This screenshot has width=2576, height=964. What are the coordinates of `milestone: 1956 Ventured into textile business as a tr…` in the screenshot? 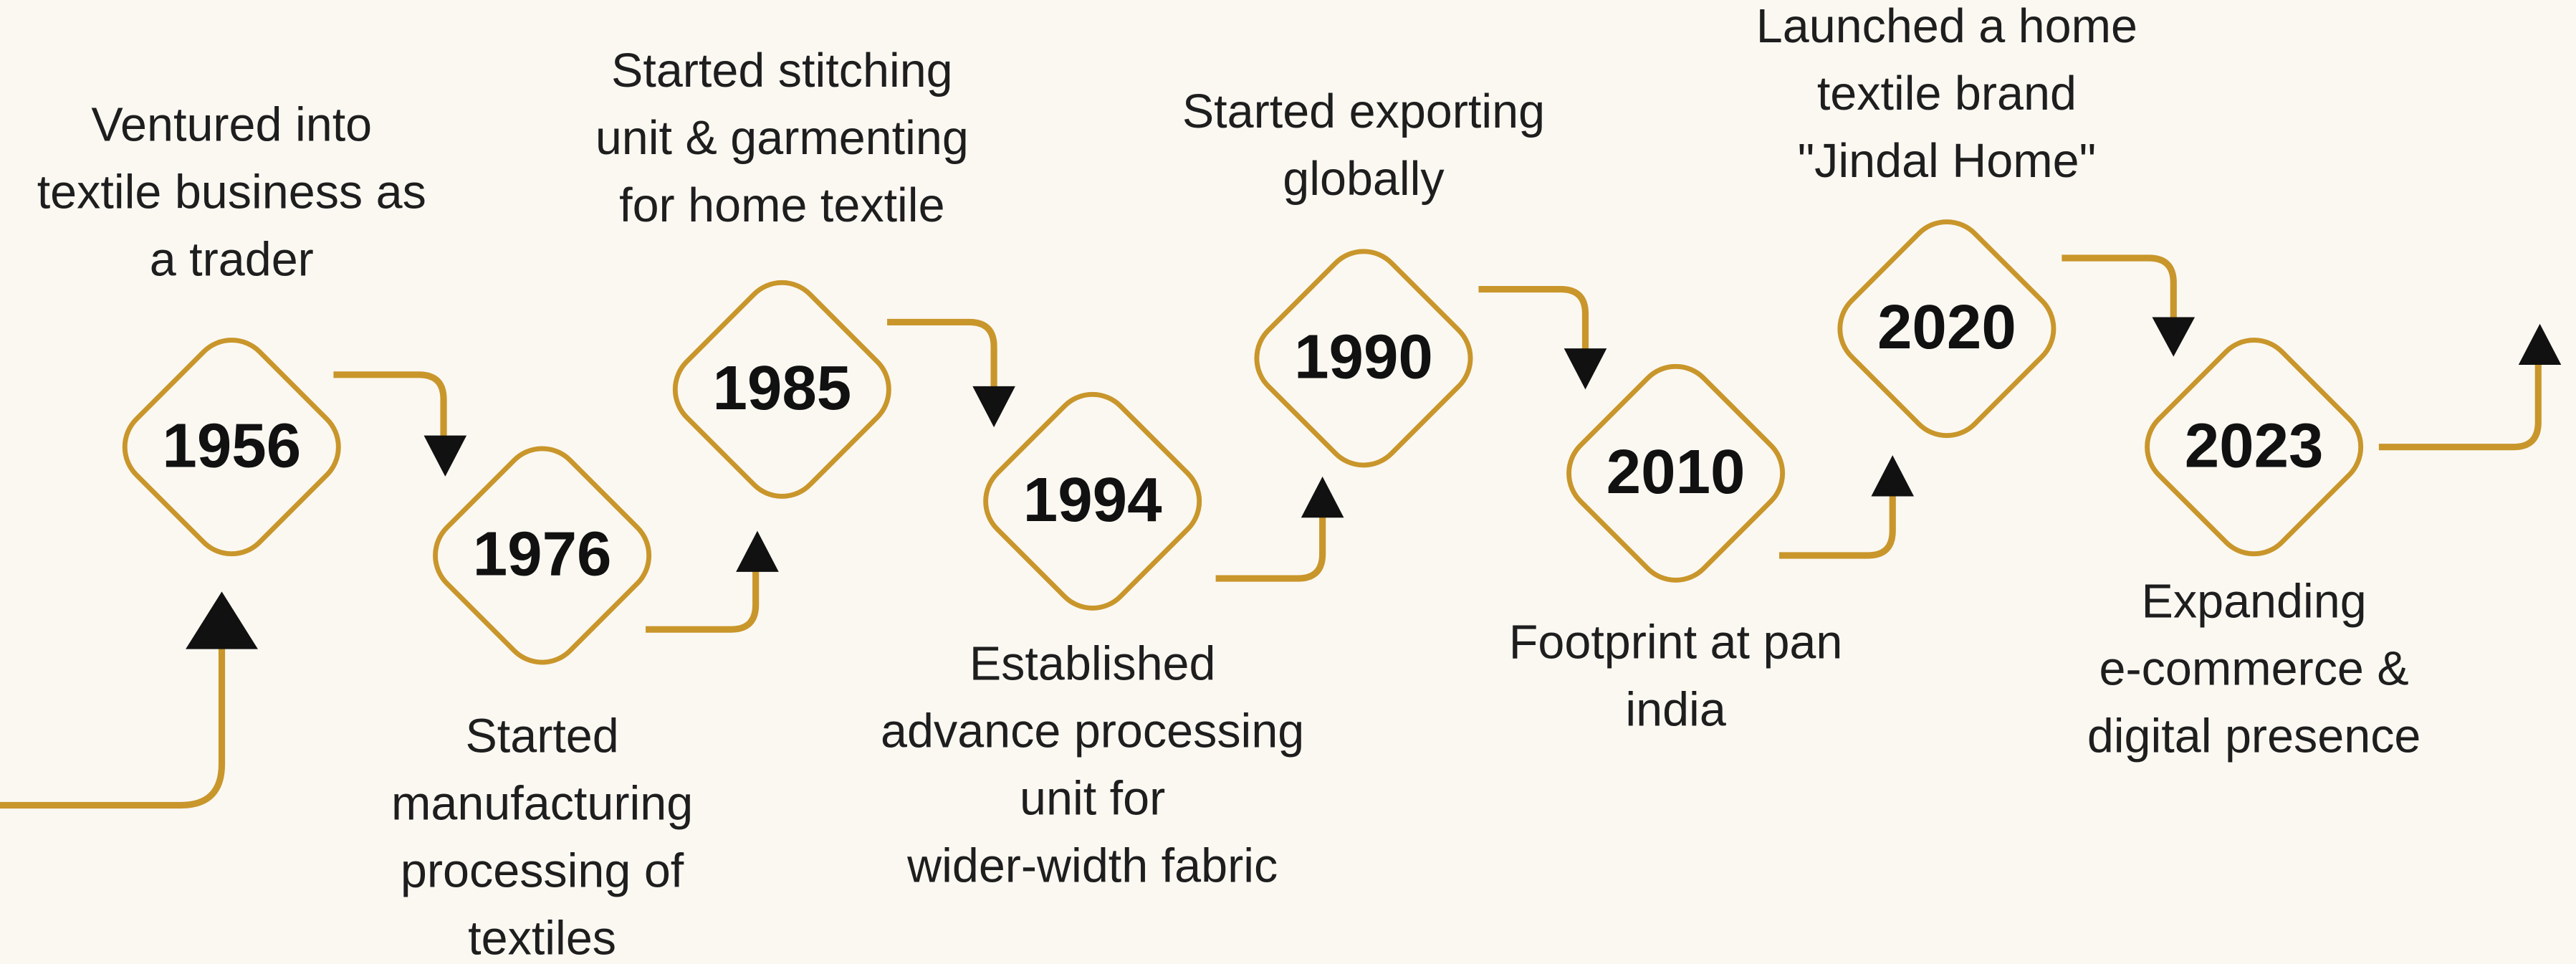 It's located at (232, 327).